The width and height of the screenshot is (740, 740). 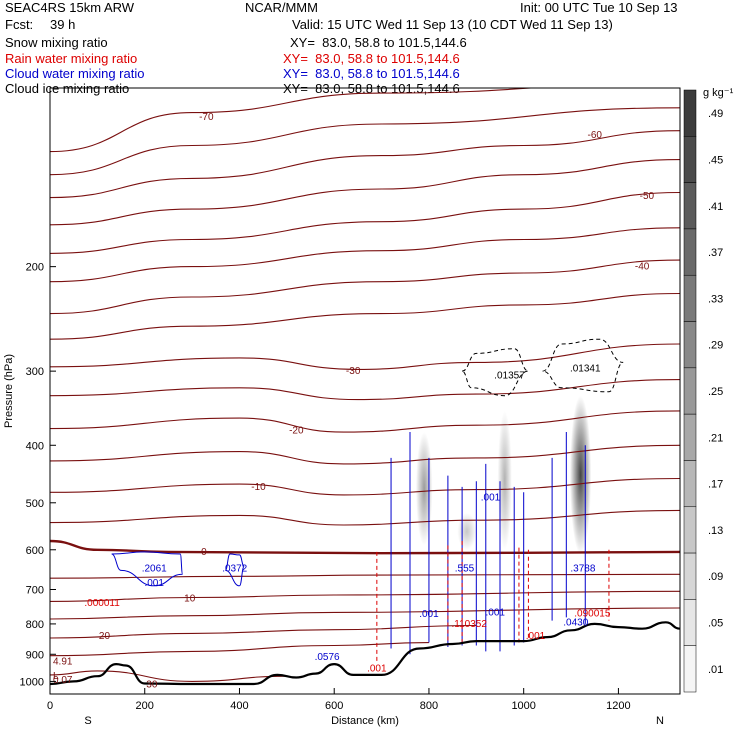 I want to click on side-value-1: 0.07, so click(x=63, y=680).